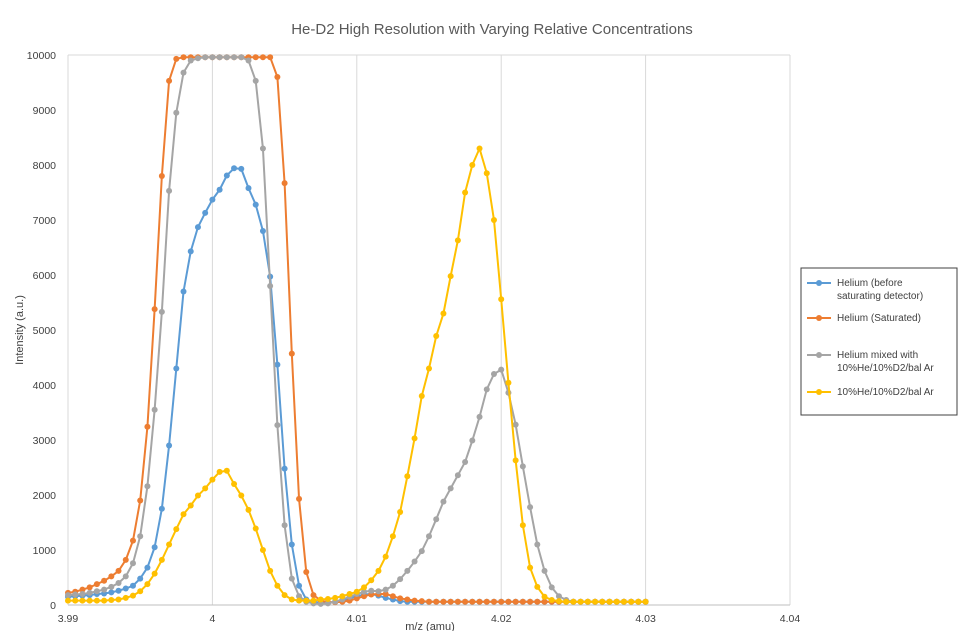  I want to click on y-tick-label: 1000, so click(45, 551).